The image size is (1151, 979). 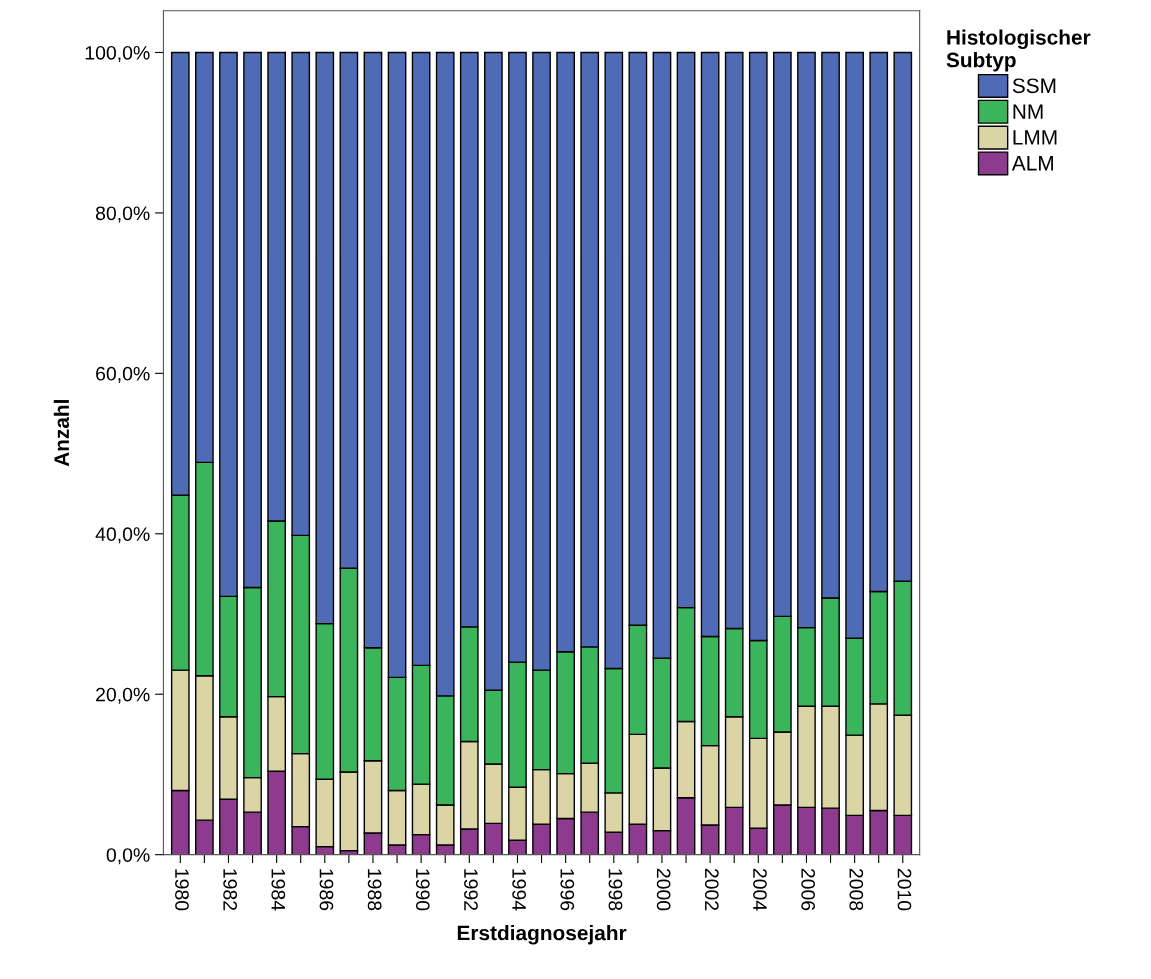 I want to click on x-tick-label: 1996, so click(x=567, y=890).